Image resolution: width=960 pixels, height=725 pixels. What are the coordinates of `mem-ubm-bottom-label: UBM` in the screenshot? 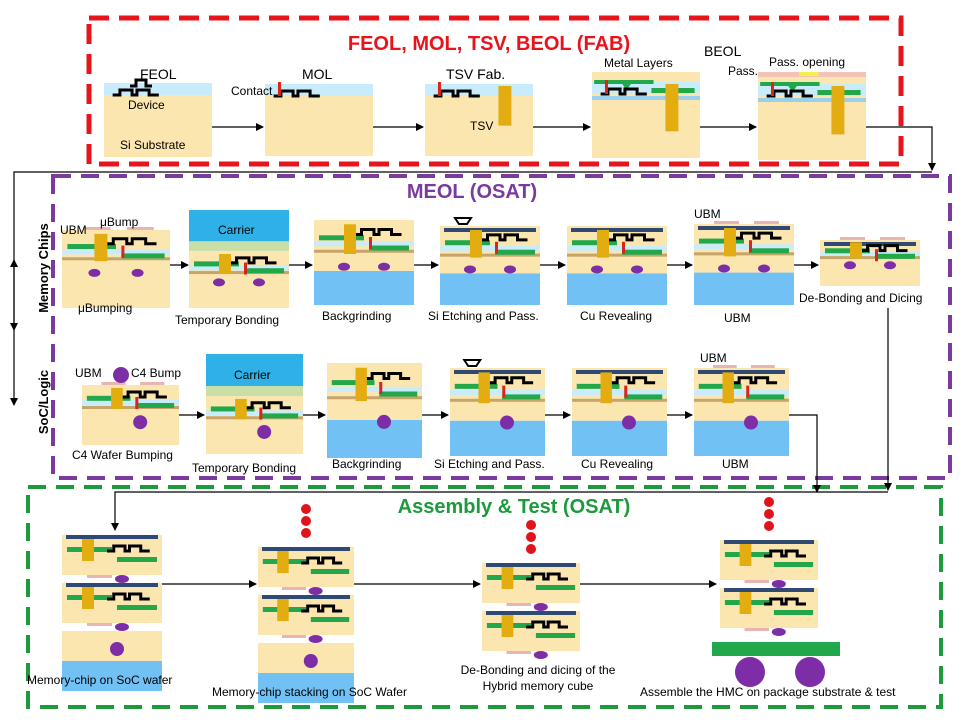 It's located at (737, 318).